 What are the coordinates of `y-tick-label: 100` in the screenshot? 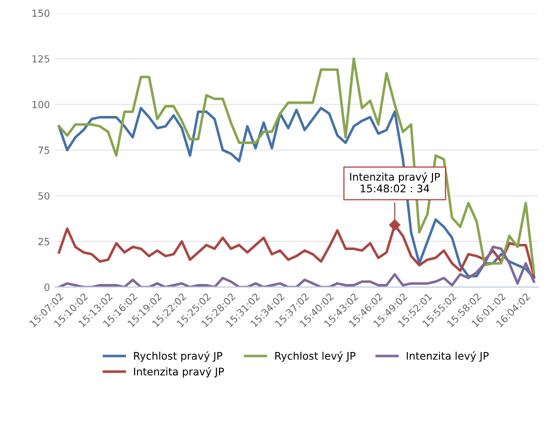 It's located at (41, 104).